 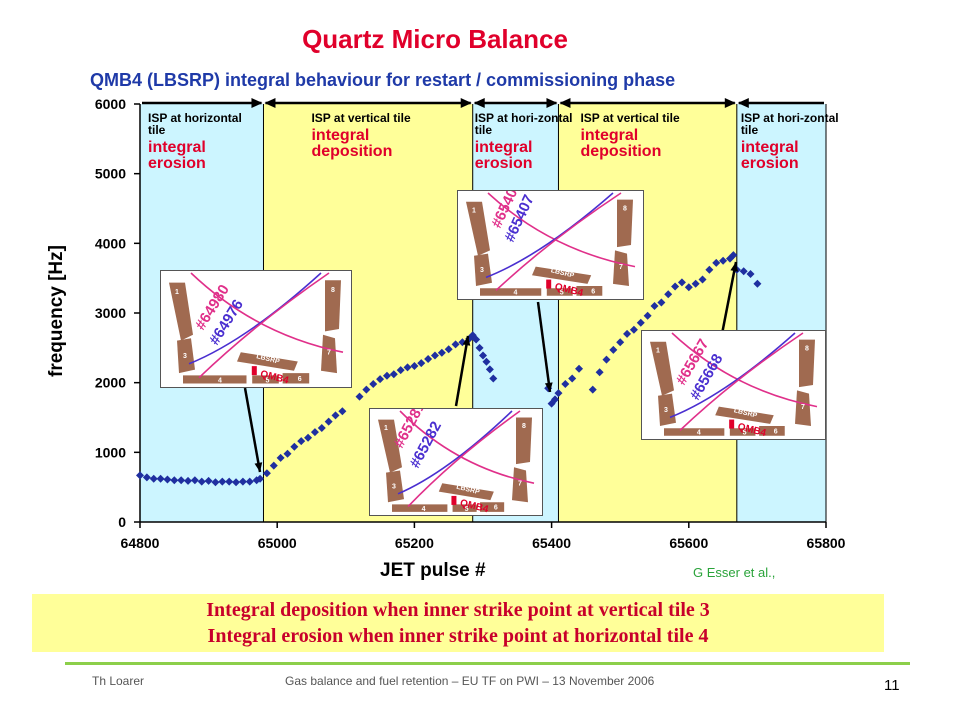 I want to click on x-tick-label: 65800, so click(x=826, y=543).